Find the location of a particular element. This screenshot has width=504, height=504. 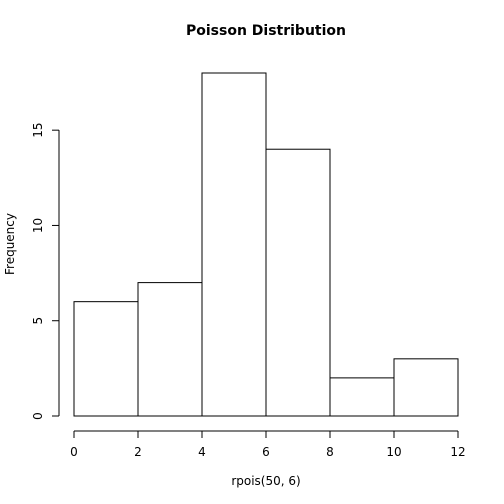

x-axis-label: rpois(50, 6) is located at coordinates (265, 481).